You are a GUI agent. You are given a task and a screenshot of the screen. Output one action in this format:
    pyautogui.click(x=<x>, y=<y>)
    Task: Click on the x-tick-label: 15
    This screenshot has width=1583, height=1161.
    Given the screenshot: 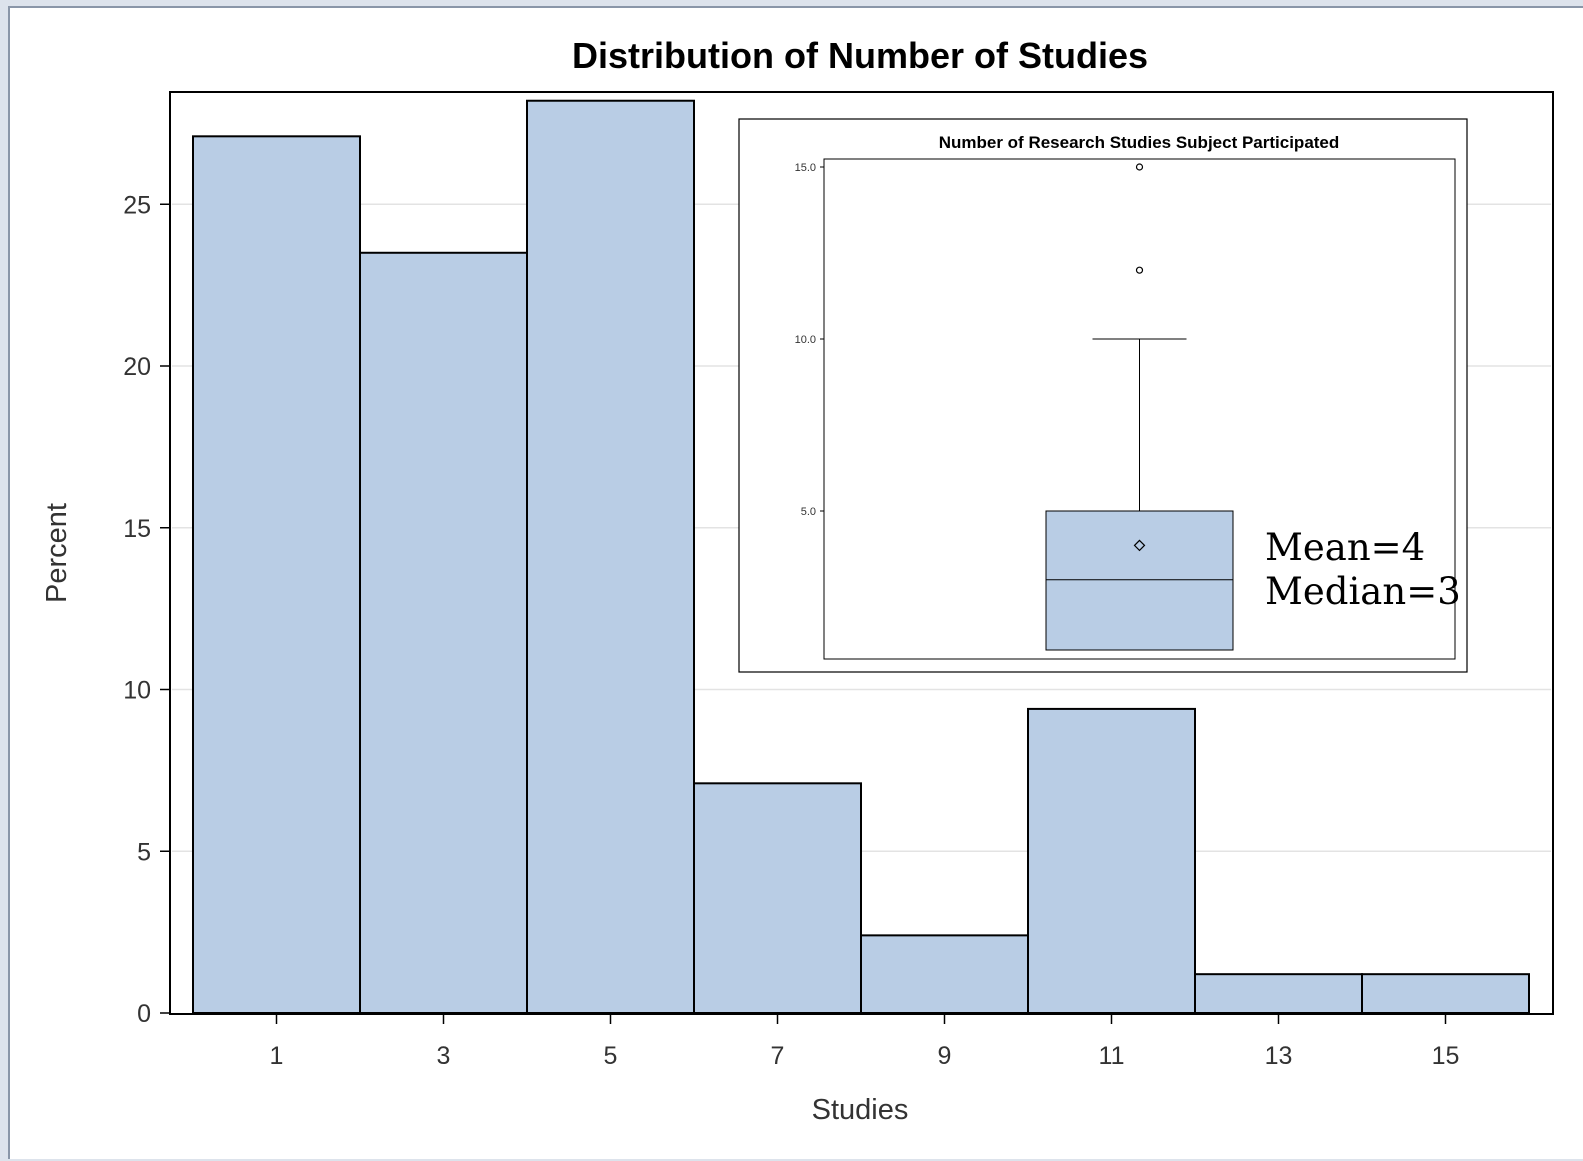 What is the action you would take?
    pyautogui.click(x=1446, y=1056)
    